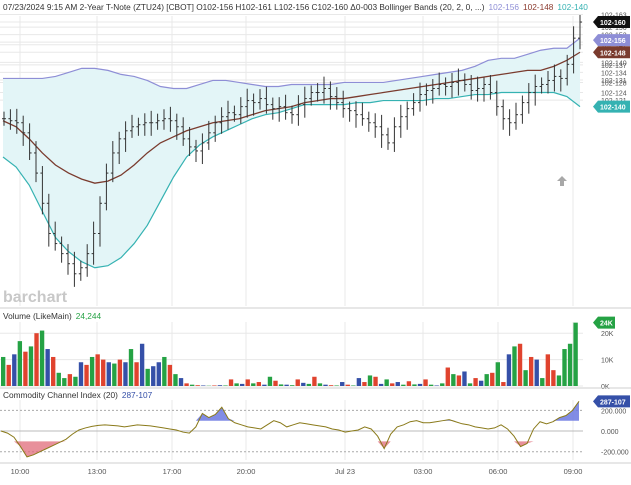  What do you see at coordinates (52, 316) in the screenshot?
I see `volume-title: Volume (LikeMain)24,244` at bounding box center [52, 316].